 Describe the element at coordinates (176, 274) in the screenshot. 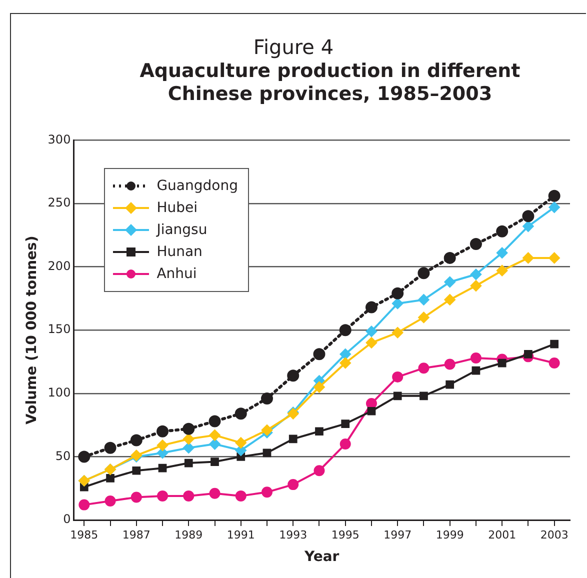

I see `legend-label: Anhui` at that location.